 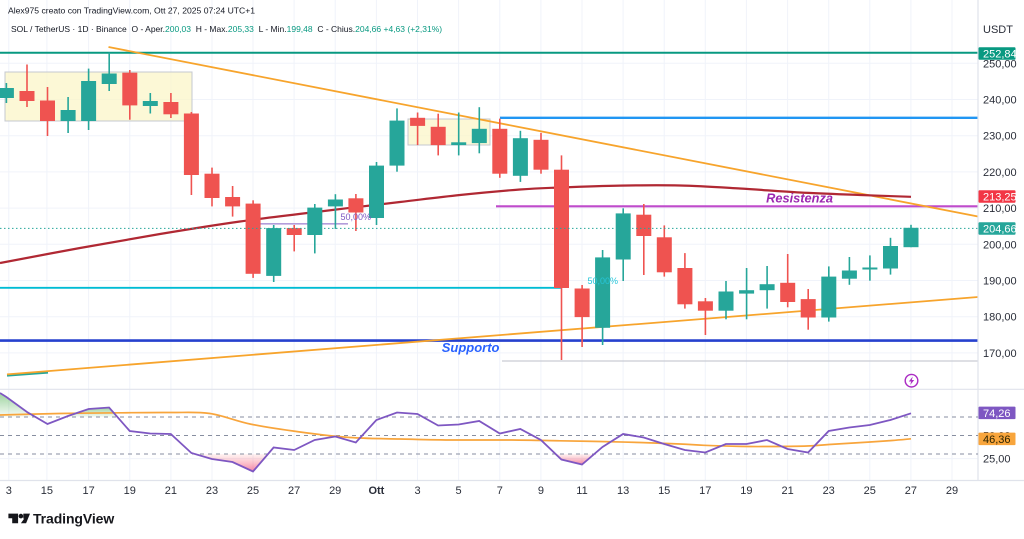 What do you see at coordinates (471, 347) in the screenshot?
I see `svg-text: Supporto` at bounding box center [471, 347].